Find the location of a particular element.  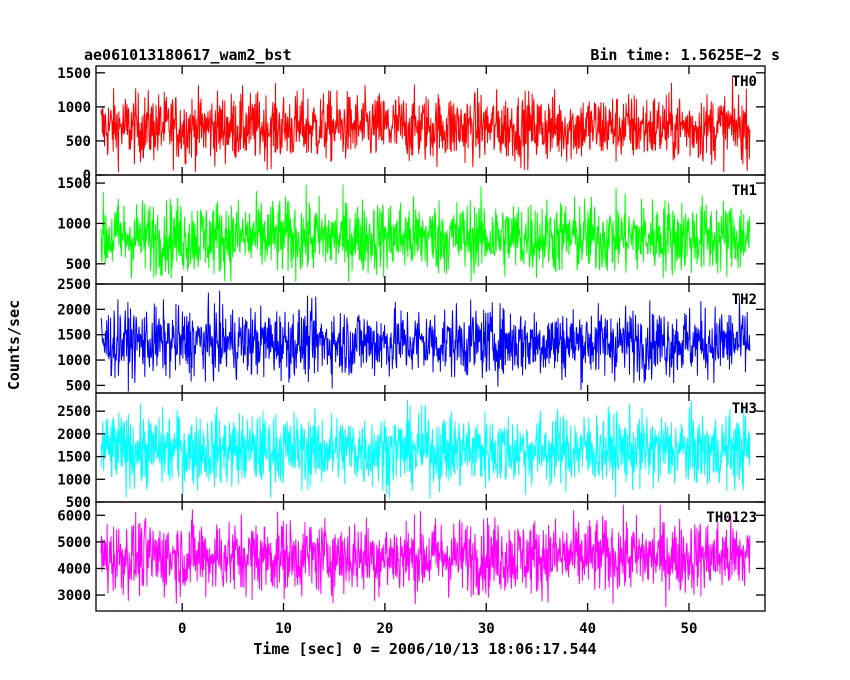

x-tick-label: 40 is located at coordinates (587, 629).